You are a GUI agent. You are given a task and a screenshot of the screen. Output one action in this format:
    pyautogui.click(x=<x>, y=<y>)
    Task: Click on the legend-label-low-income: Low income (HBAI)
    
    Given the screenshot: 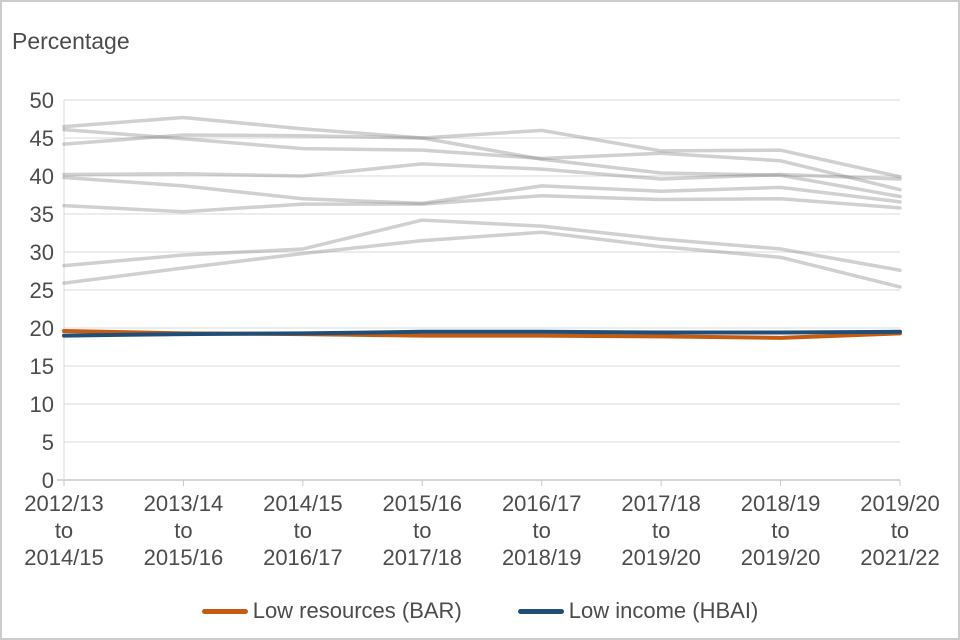 What is the action you would take?
    pyautogui.click(x=663, y=610)
    